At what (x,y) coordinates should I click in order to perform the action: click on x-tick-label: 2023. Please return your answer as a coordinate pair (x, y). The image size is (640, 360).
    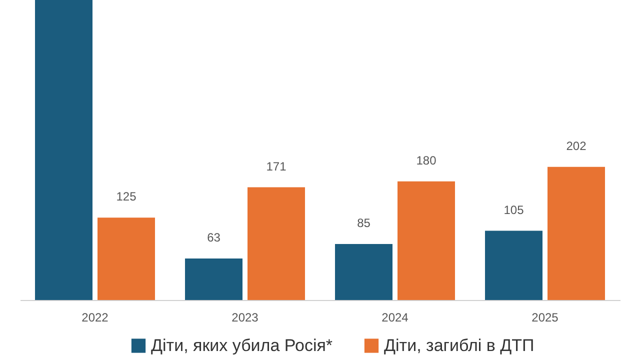
    Looking at the image, I should click on (245, 317).